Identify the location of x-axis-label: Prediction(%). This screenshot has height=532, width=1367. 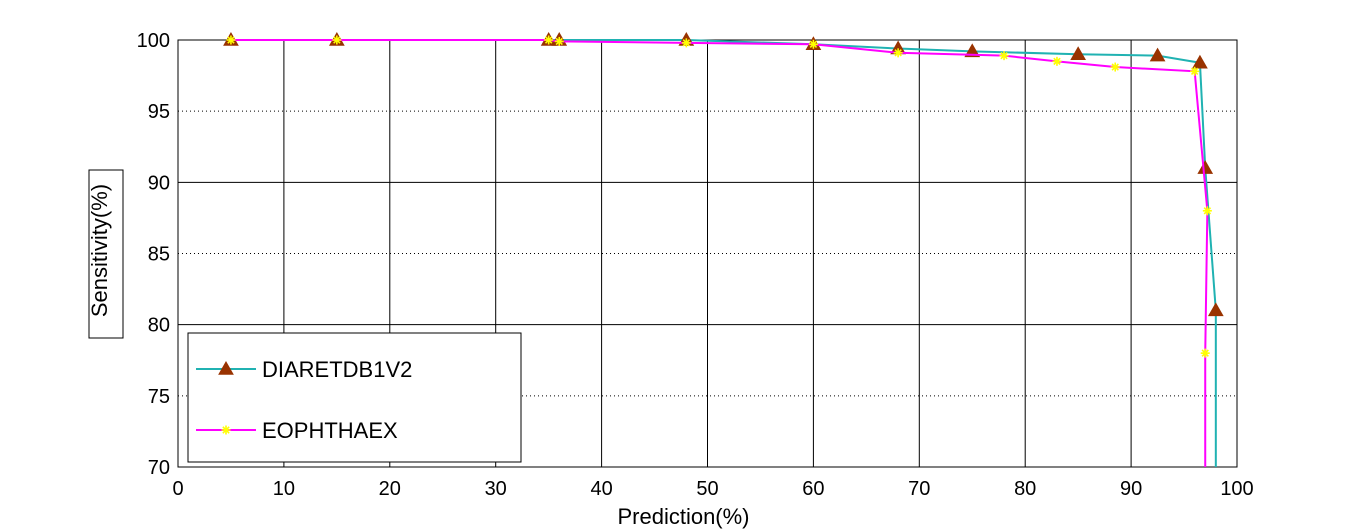
(683, 516).